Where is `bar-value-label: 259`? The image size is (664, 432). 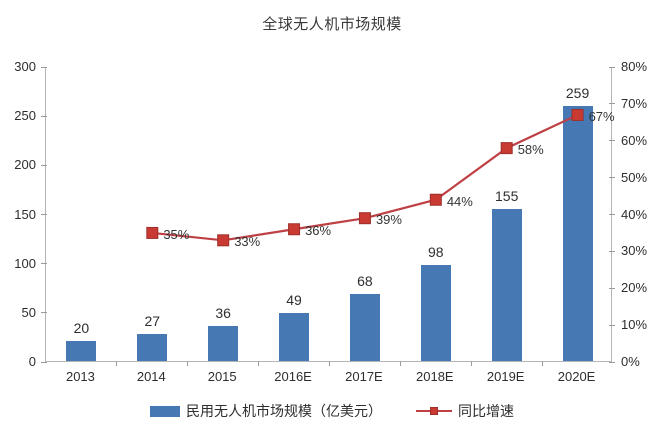
bar-value-label: 259 is located at coordinates (577, 93).